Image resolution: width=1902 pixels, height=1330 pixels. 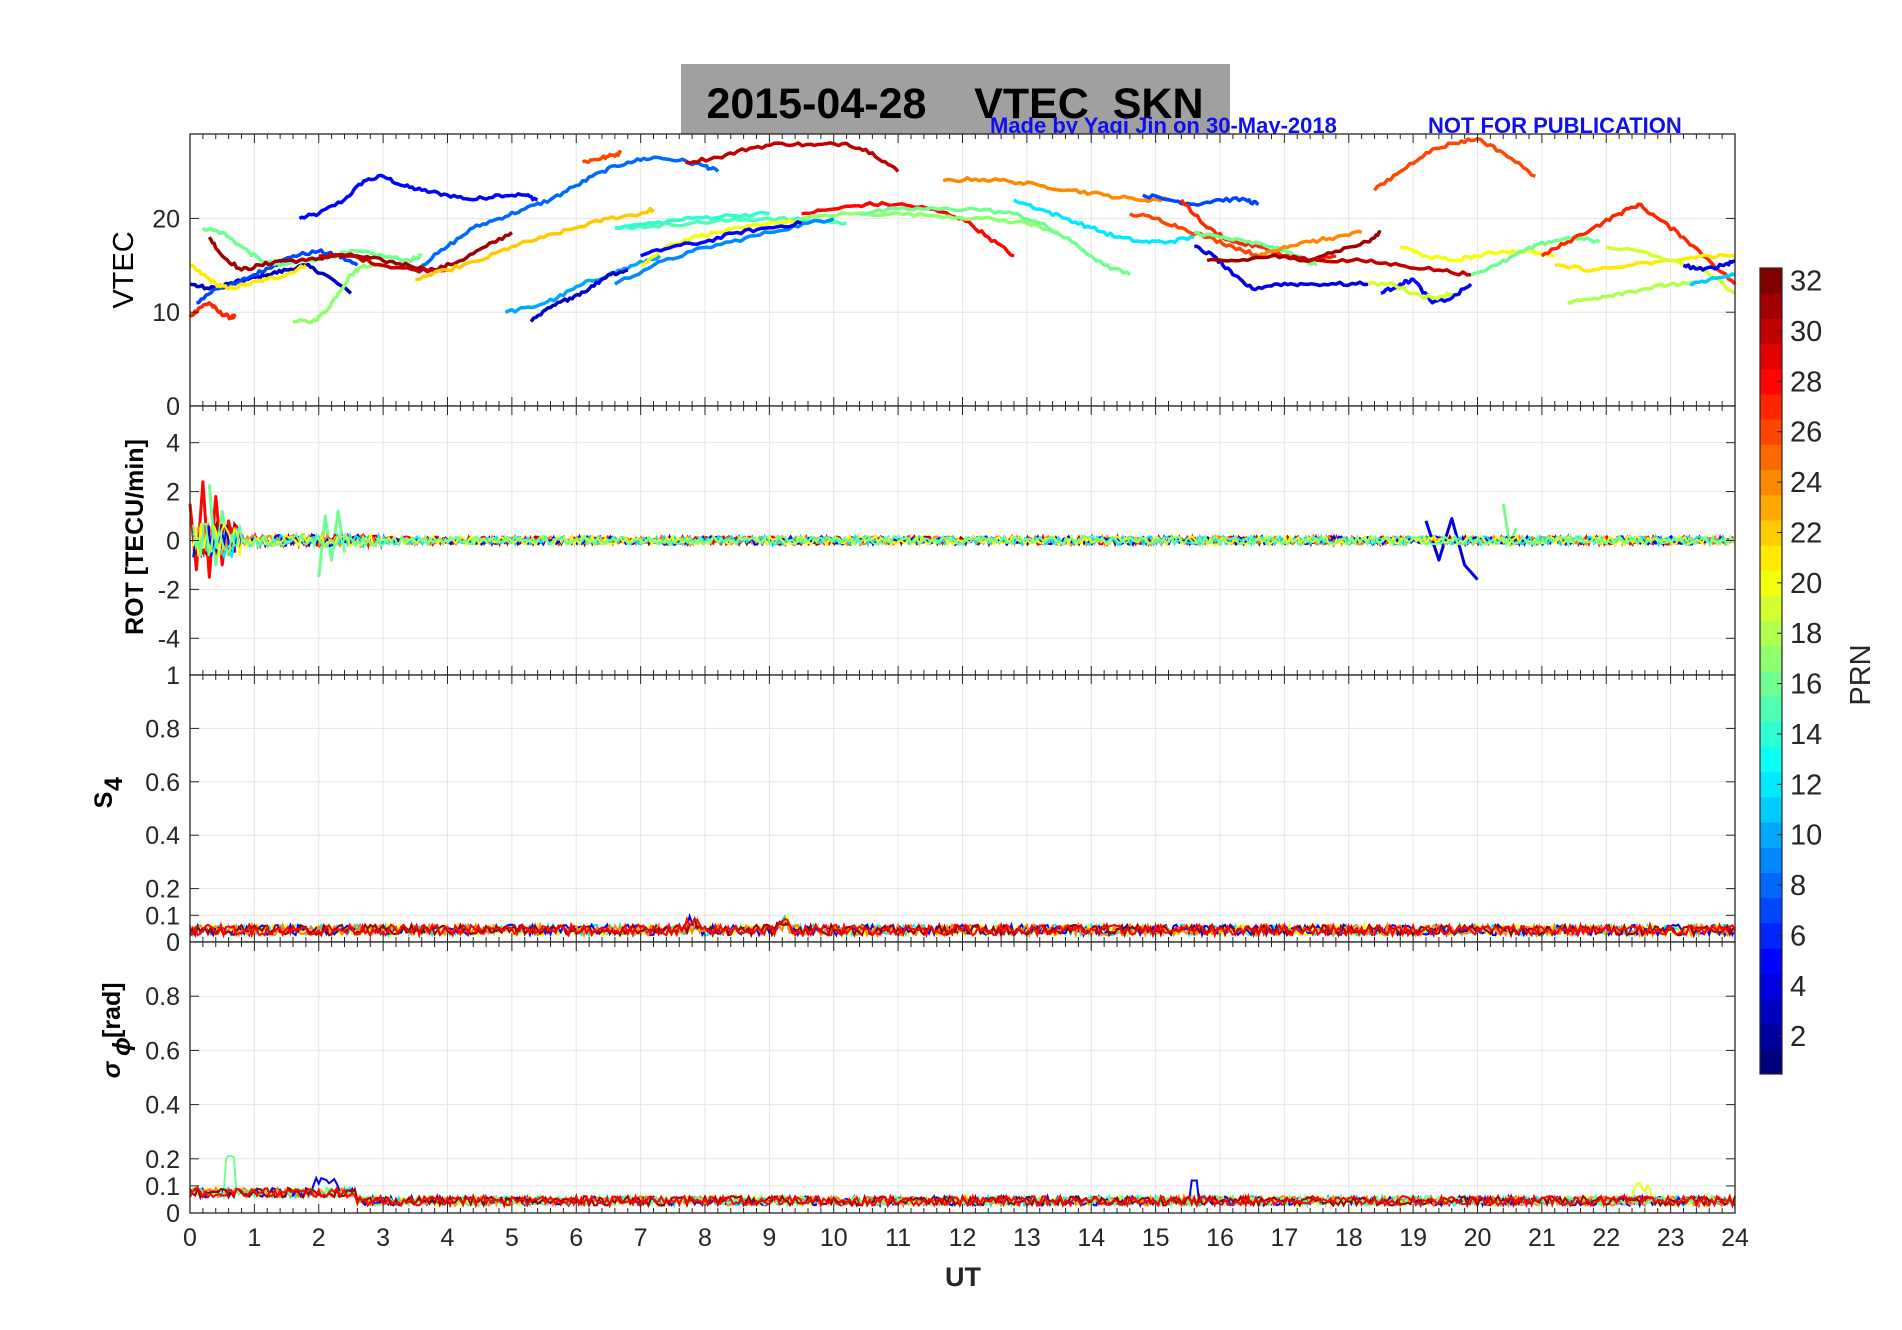 What do you see at coordinates (1806, 836) in the screenshot?
I see `colorbar-tick-label: 10` at bounding box center [1806, 836].